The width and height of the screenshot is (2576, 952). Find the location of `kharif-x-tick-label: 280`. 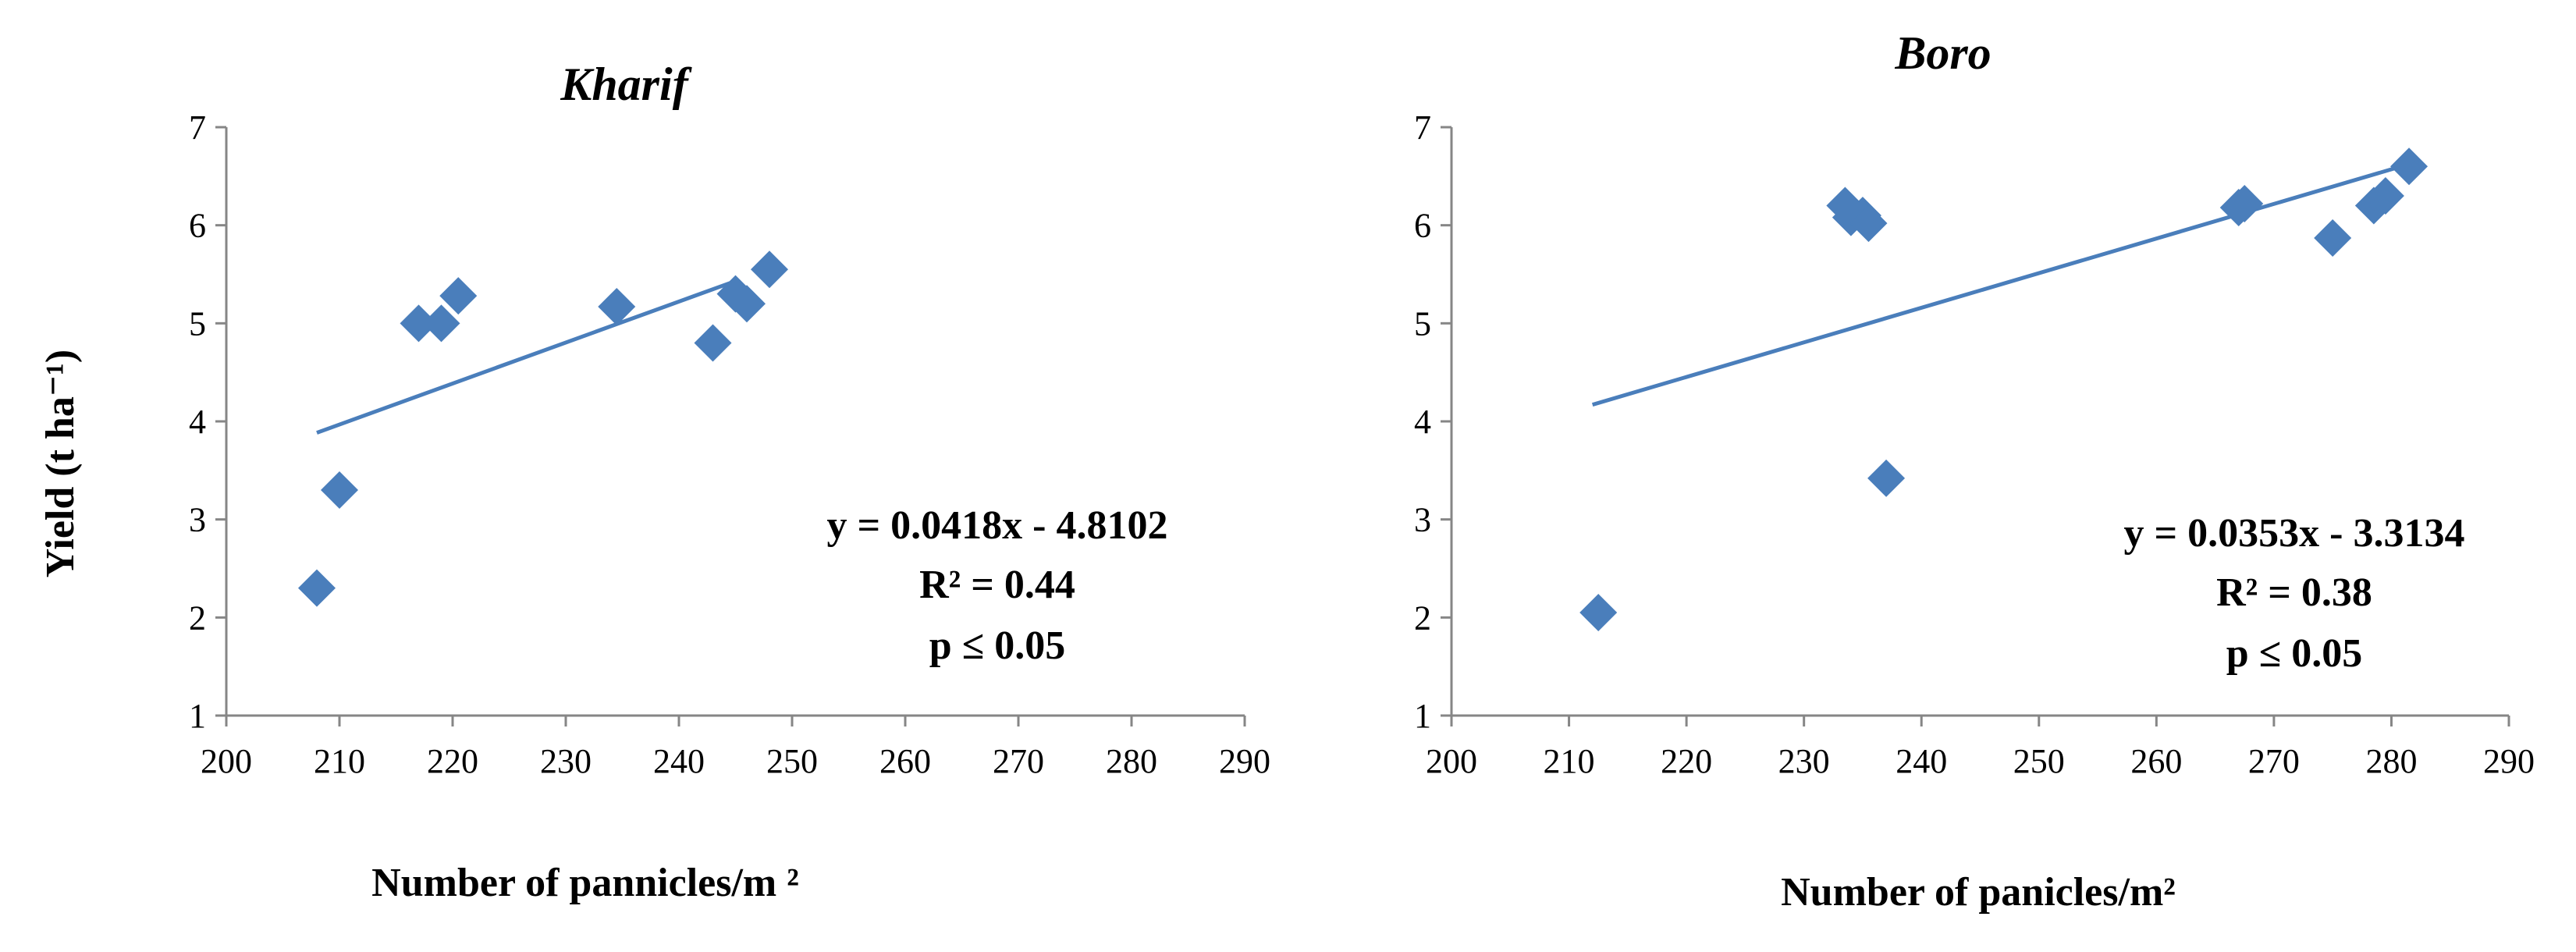

kharif-x-tick-label: 280 is located at coordinates (1132, 761).